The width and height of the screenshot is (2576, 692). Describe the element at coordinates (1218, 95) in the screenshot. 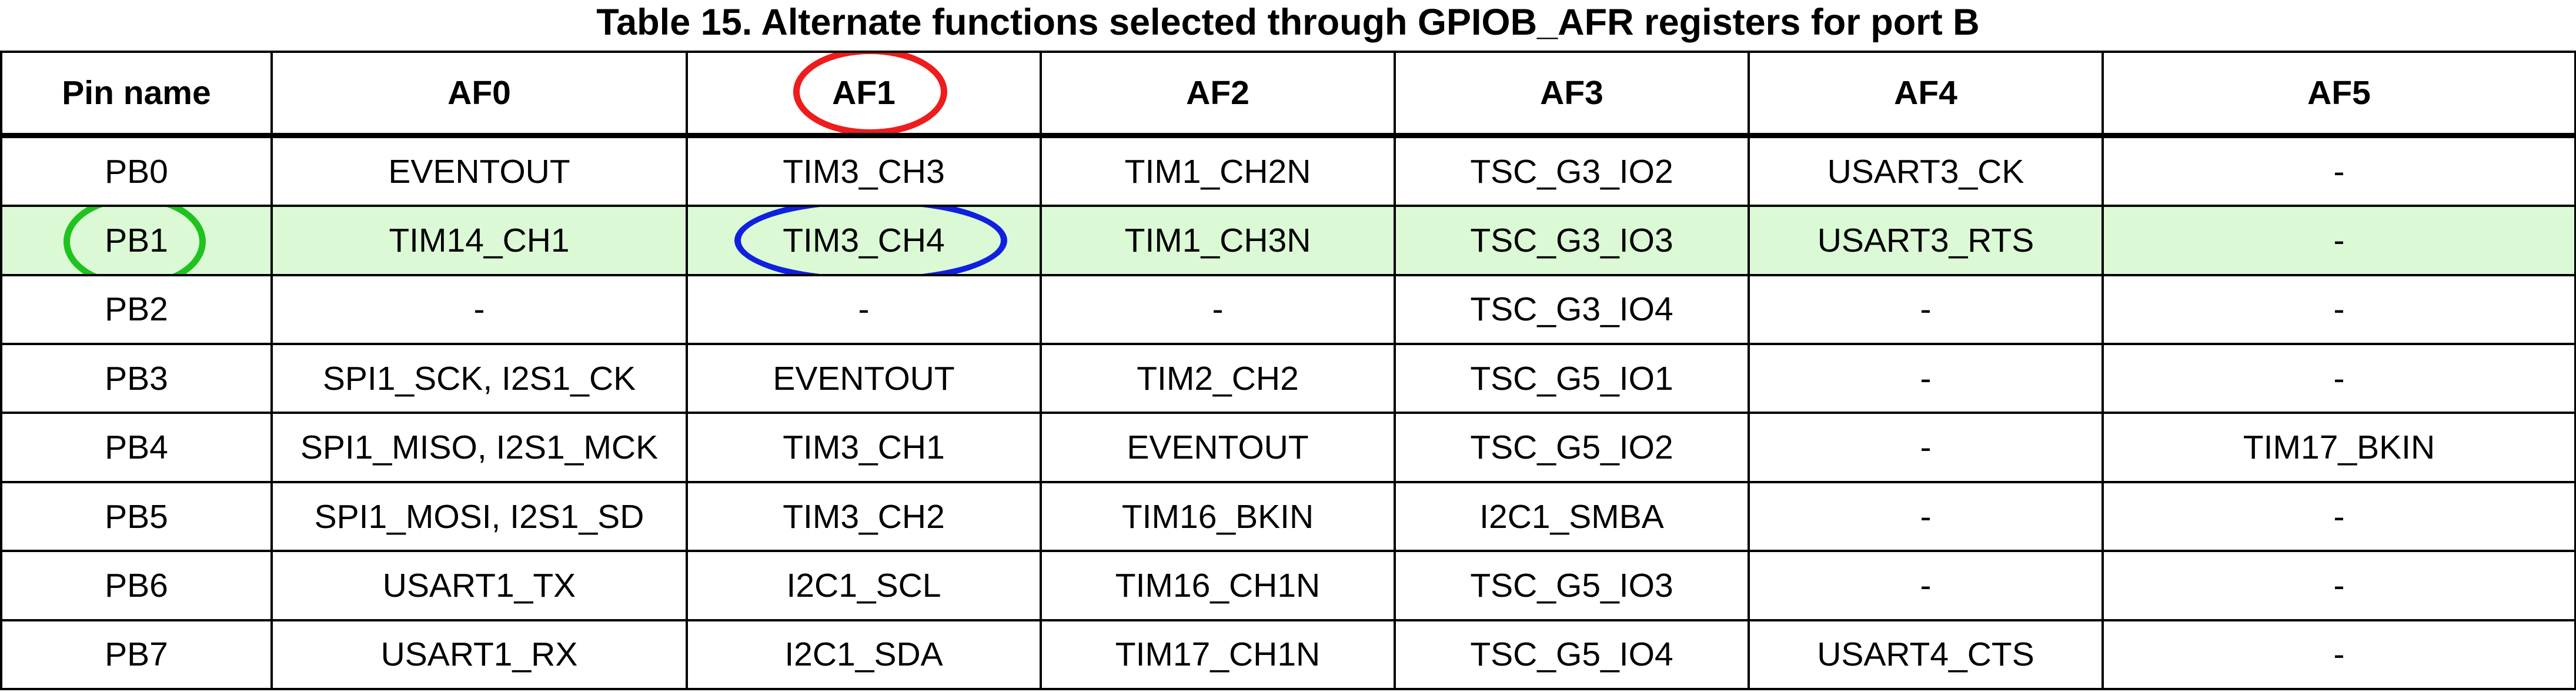

I see `header-af2: AF2` at that location.